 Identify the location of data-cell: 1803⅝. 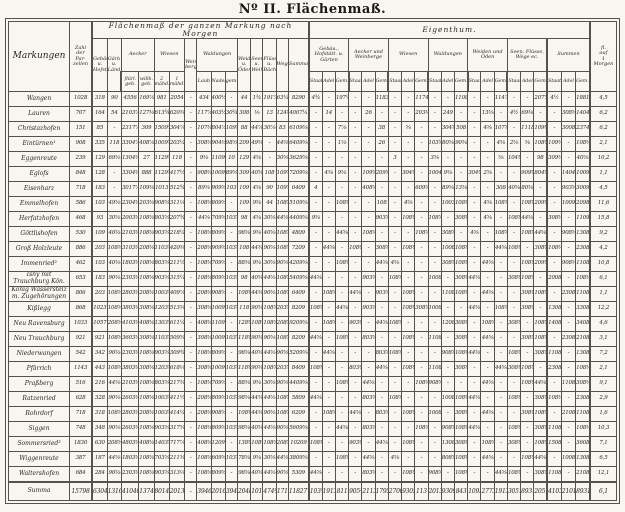
(130, 459).